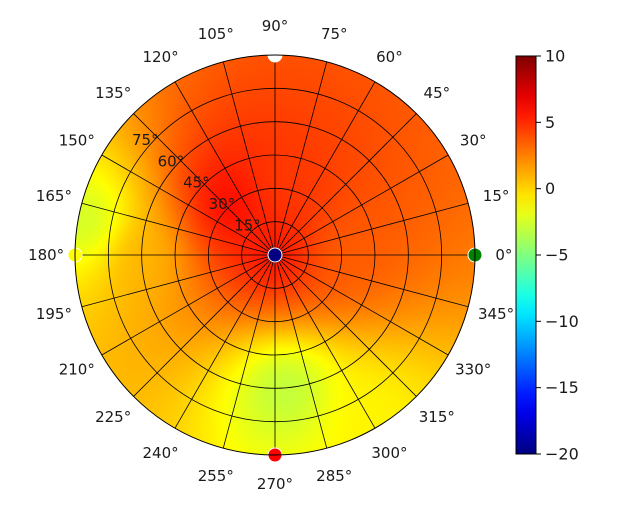 Image resolution: width=642 pixels, height=513 pixels. I want to click on colorbar-tick-label: −5, so click(557, 255).